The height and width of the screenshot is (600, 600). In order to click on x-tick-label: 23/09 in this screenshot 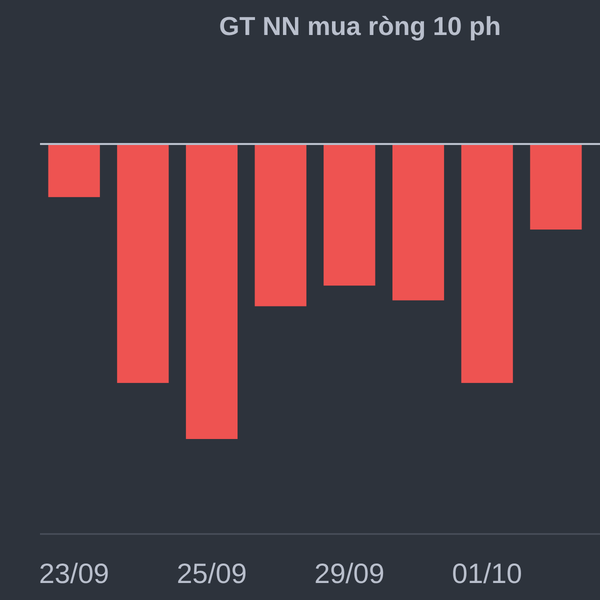, I will do `click(74, 573)`.